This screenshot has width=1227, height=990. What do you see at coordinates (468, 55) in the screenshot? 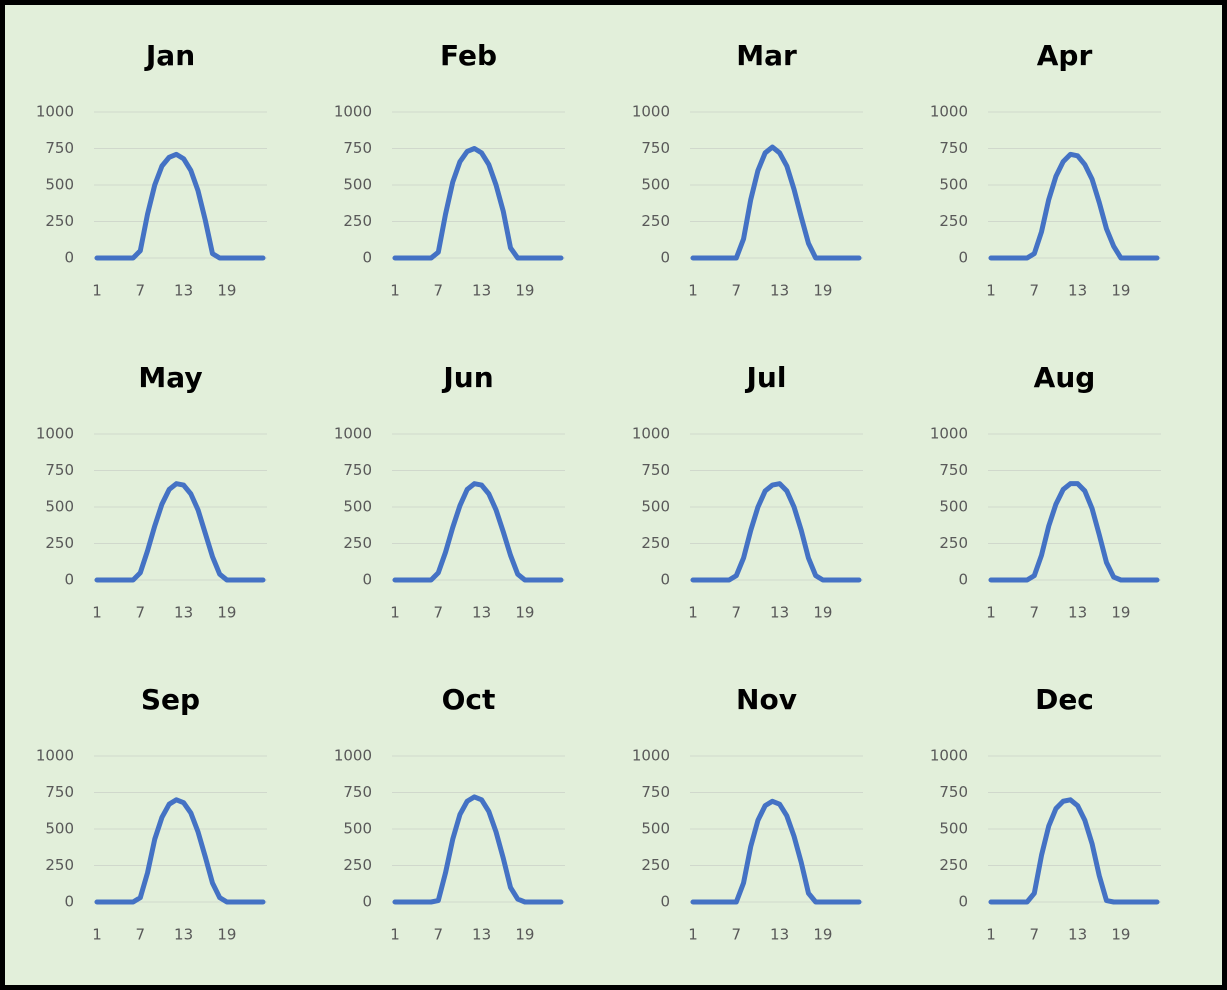
I see `chart-title: Feb` at bounding box center [468, 55].